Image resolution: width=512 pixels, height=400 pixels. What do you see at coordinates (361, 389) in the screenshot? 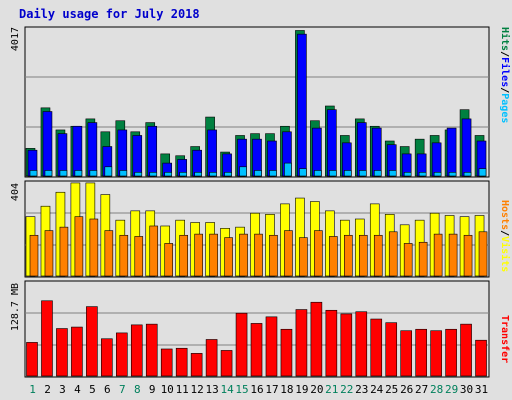
I see `day-label: 23` at bounding box center [361, 389].